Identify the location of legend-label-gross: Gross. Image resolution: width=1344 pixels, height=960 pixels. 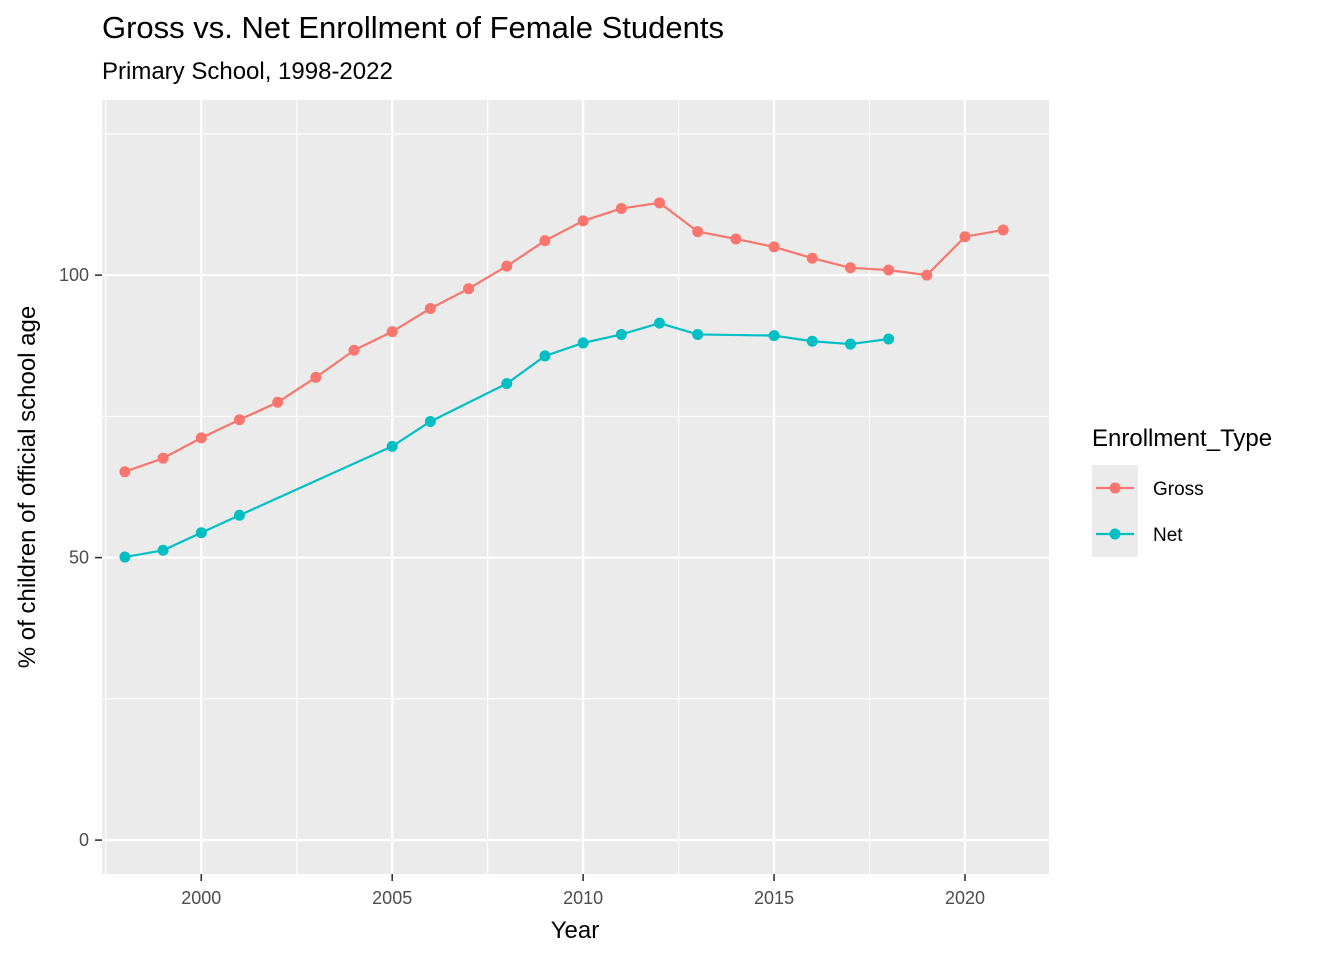
(1178, 489).